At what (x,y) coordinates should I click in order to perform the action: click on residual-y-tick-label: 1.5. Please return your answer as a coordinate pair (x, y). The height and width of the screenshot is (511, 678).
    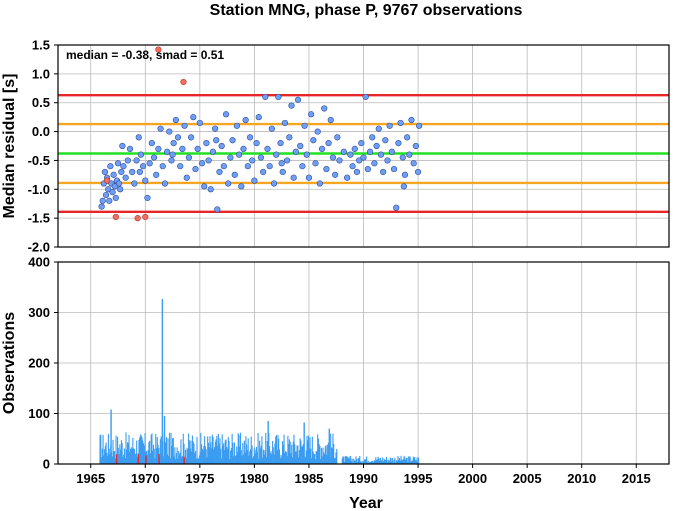
    Looking at the image, I should click on (41, 45).